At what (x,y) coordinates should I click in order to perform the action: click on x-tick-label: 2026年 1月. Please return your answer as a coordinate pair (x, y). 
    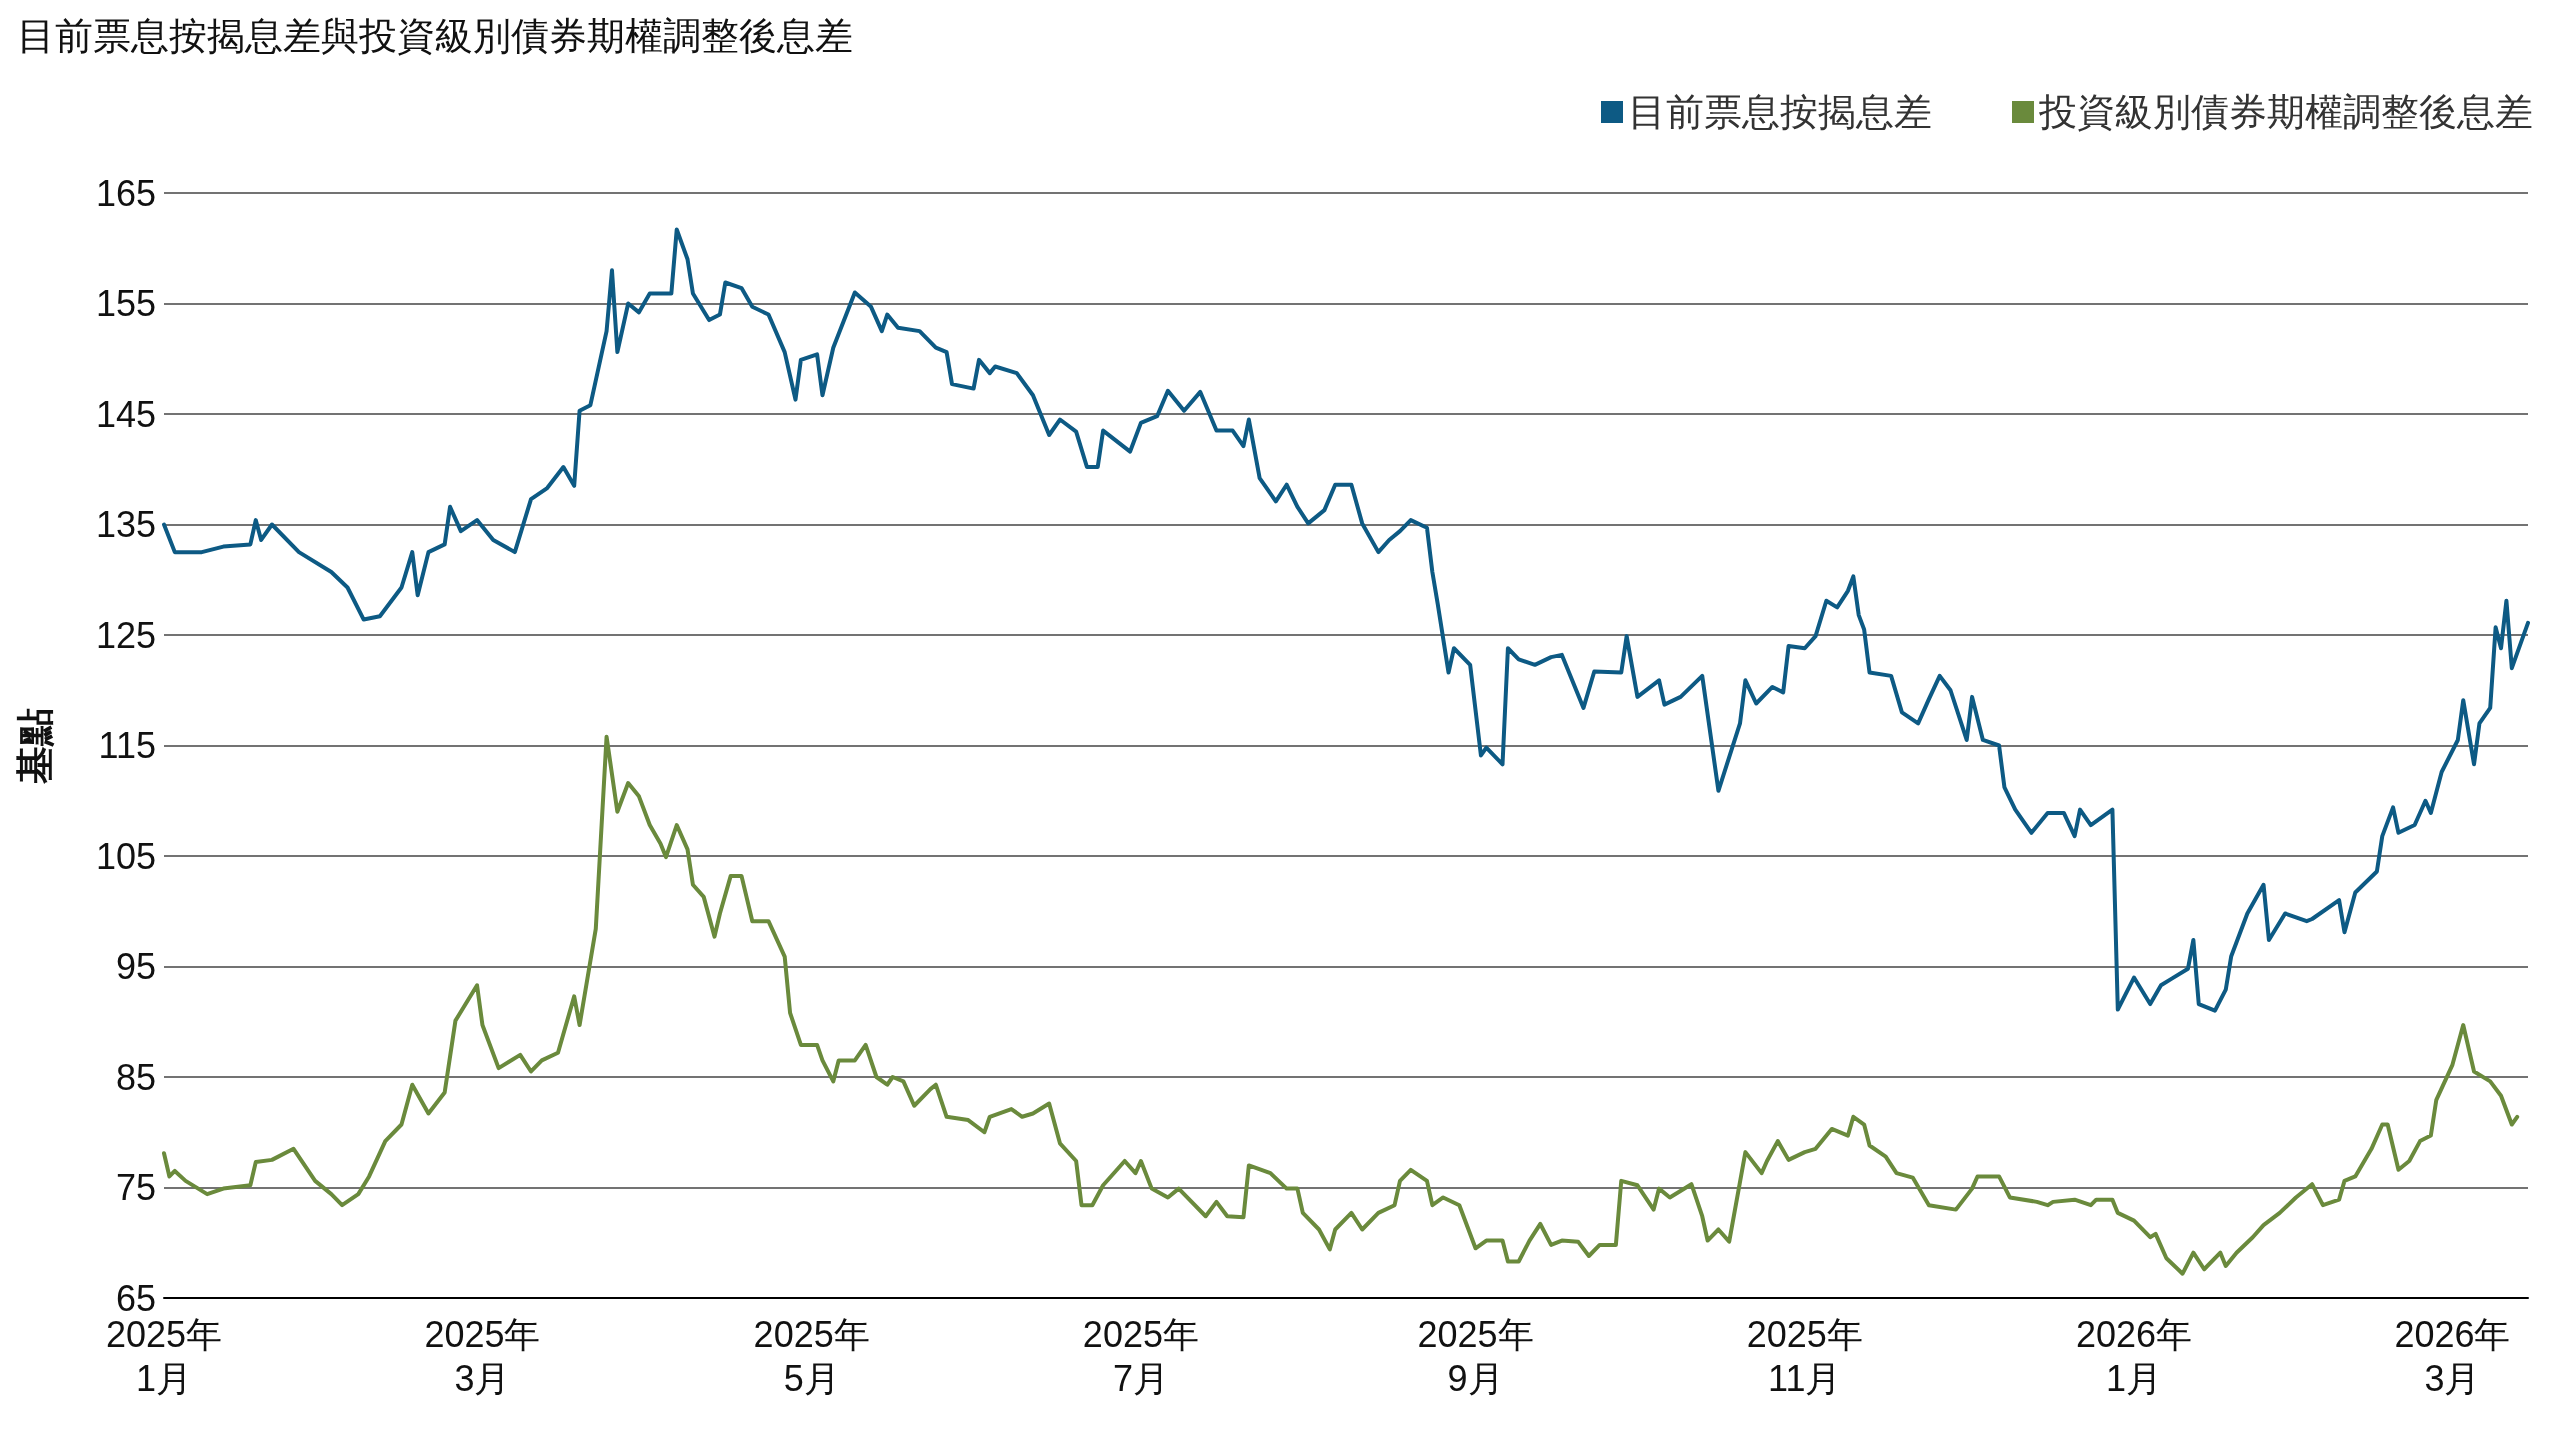
    Looking at the image, I should click on (2134, 1356).